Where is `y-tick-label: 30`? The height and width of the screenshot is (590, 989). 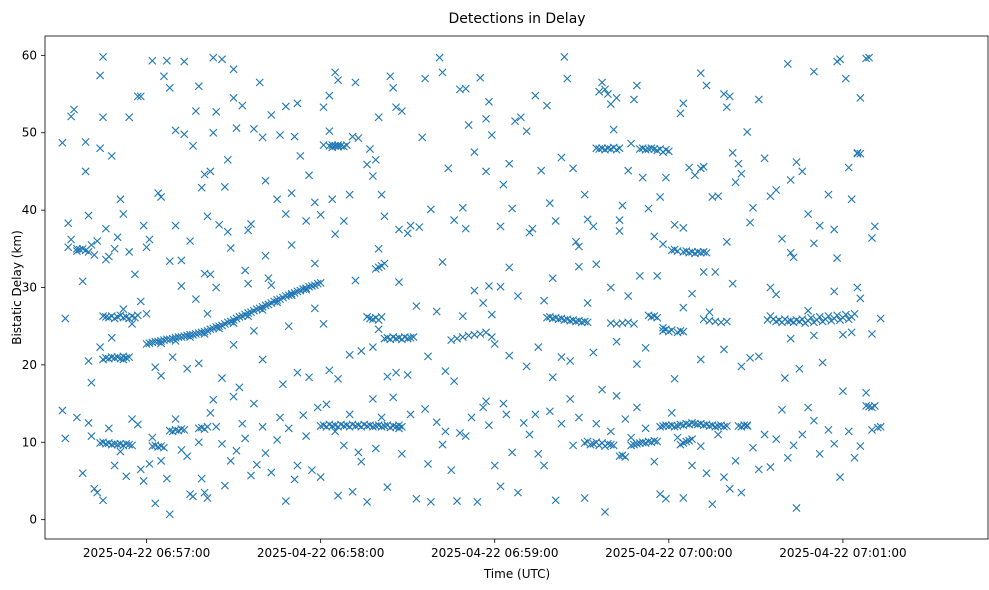
y-tick-label: 30 is located at coordinates (29, 288).